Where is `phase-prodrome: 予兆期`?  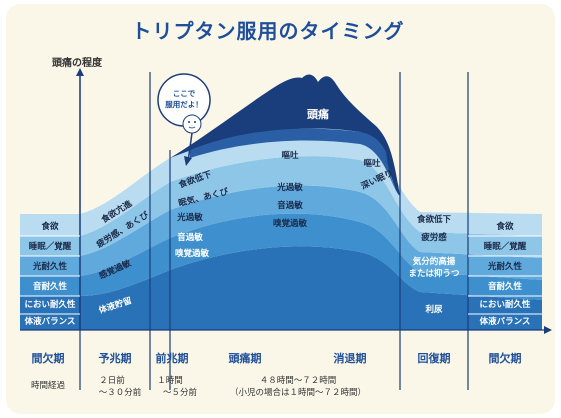
phase-prodrome: 予兆期 is located at coordinates (115, 358).